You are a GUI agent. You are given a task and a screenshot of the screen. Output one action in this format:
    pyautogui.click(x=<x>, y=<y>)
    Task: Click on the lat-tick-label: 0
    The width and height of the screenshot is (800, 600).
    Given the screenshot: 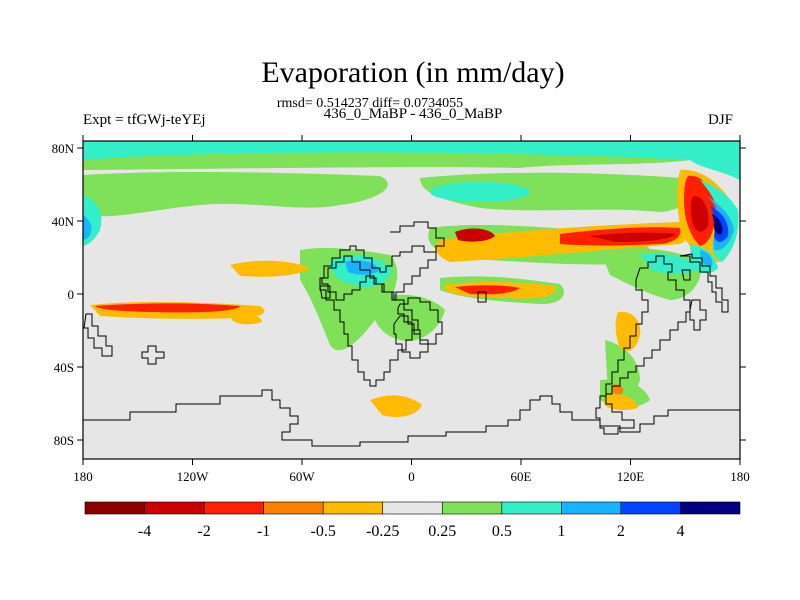 What is the action you would take?
    pyautogui.click(x=71, y=294)
    